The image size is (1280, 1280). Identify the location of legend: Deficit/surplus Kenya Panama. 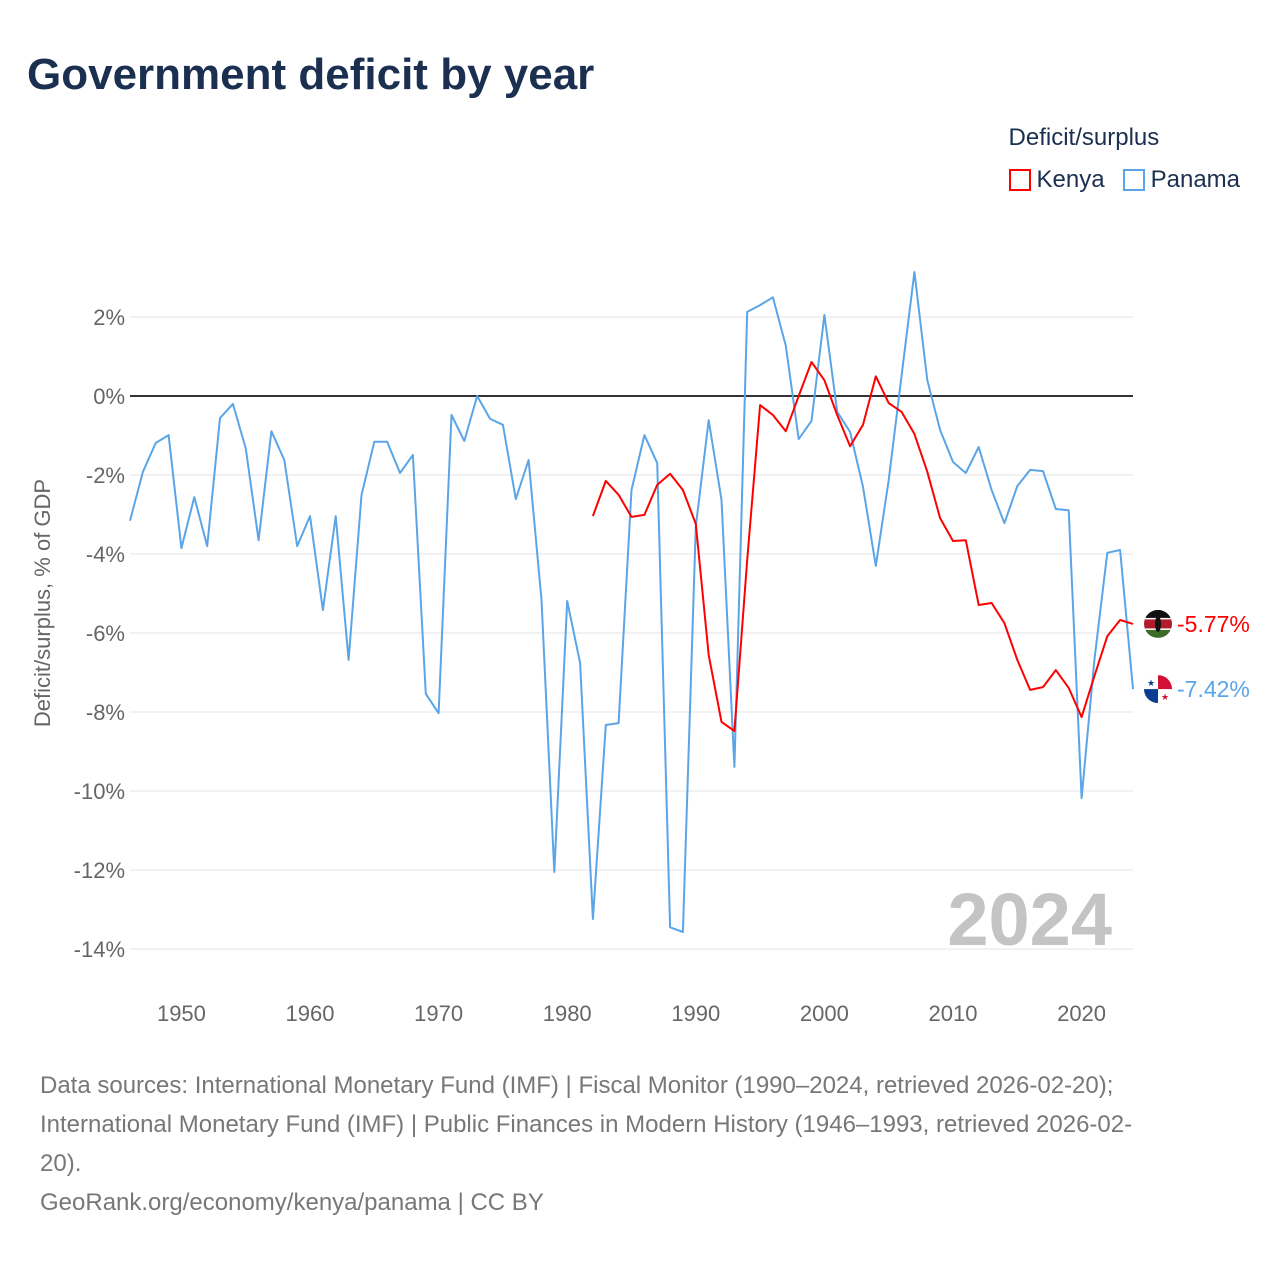
(1124, 159).